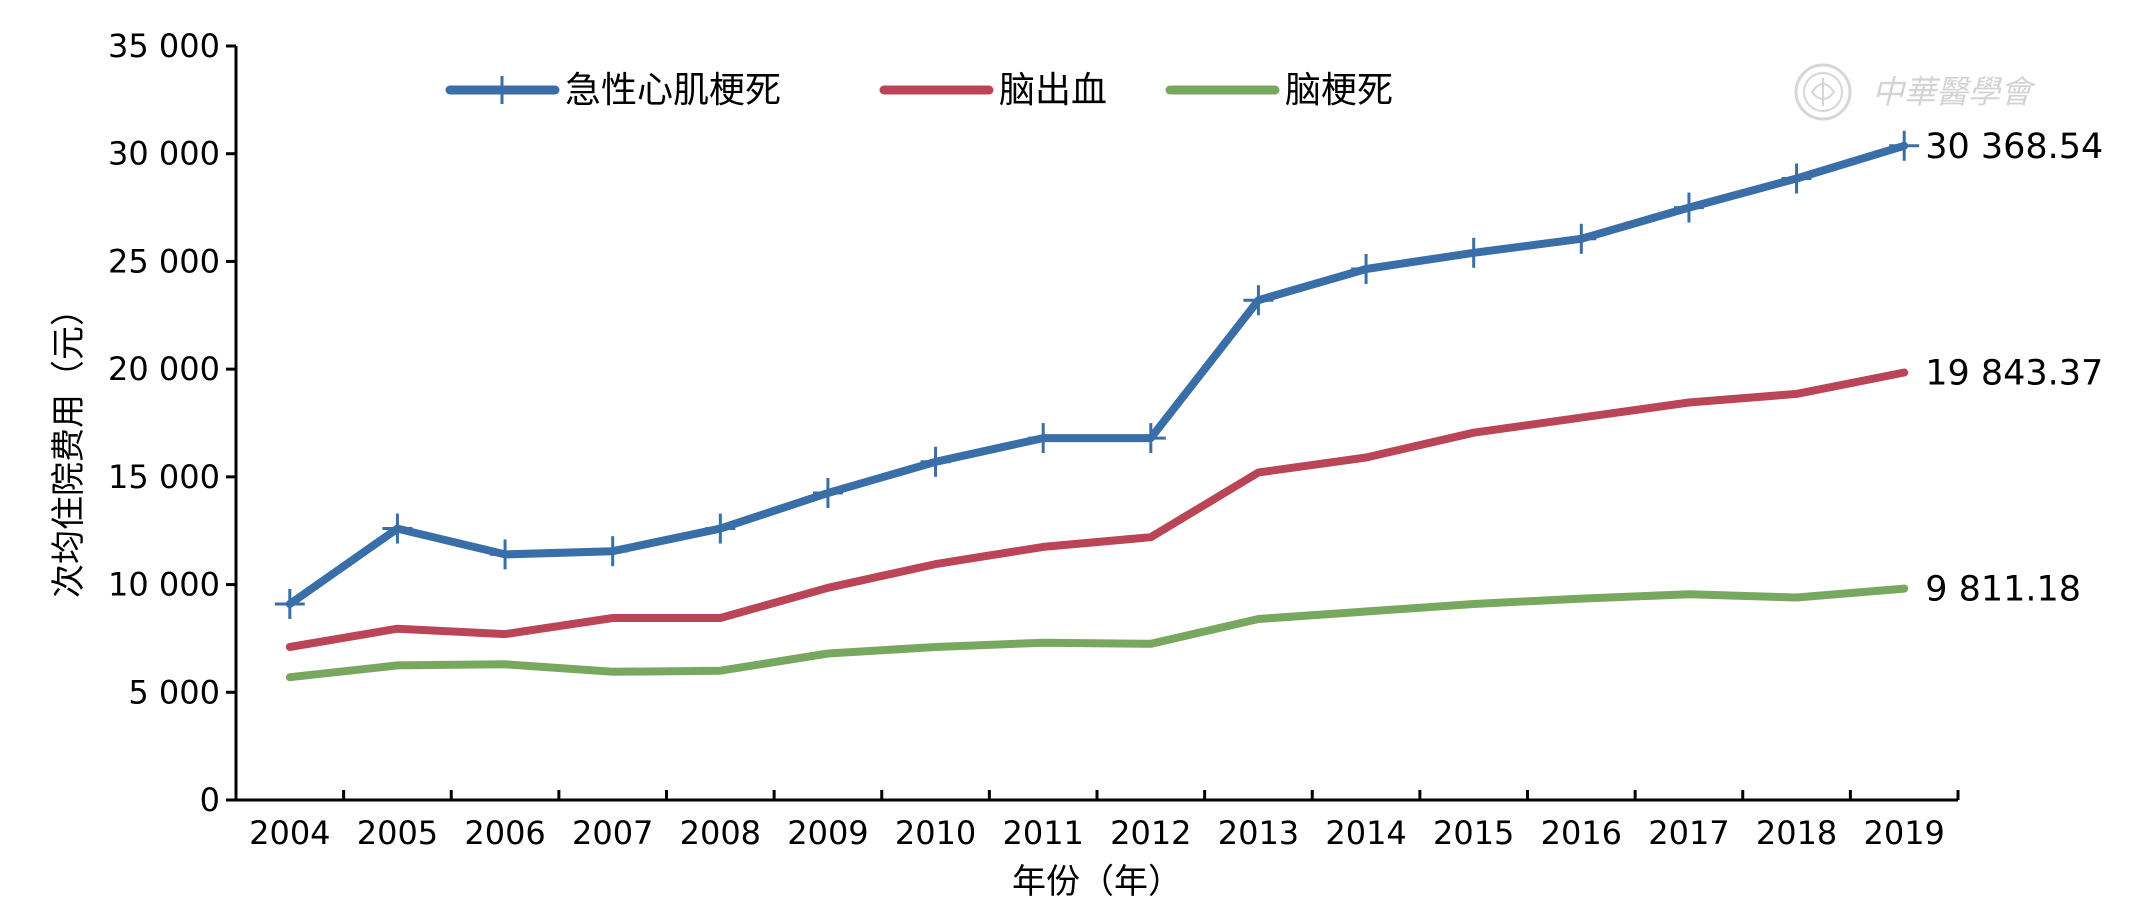 The image size is (2130, 907). Describe the element at coordinates (673, 90) in the screenshot. I see `legend-label: 急性心肌梗死` at that location.